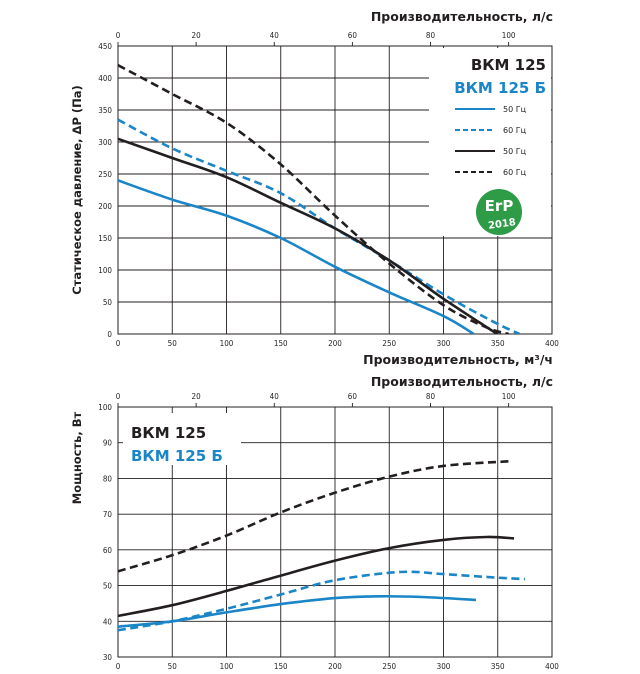  I want to click on bottom-x2-tick-label: 60, so click(353, 396).